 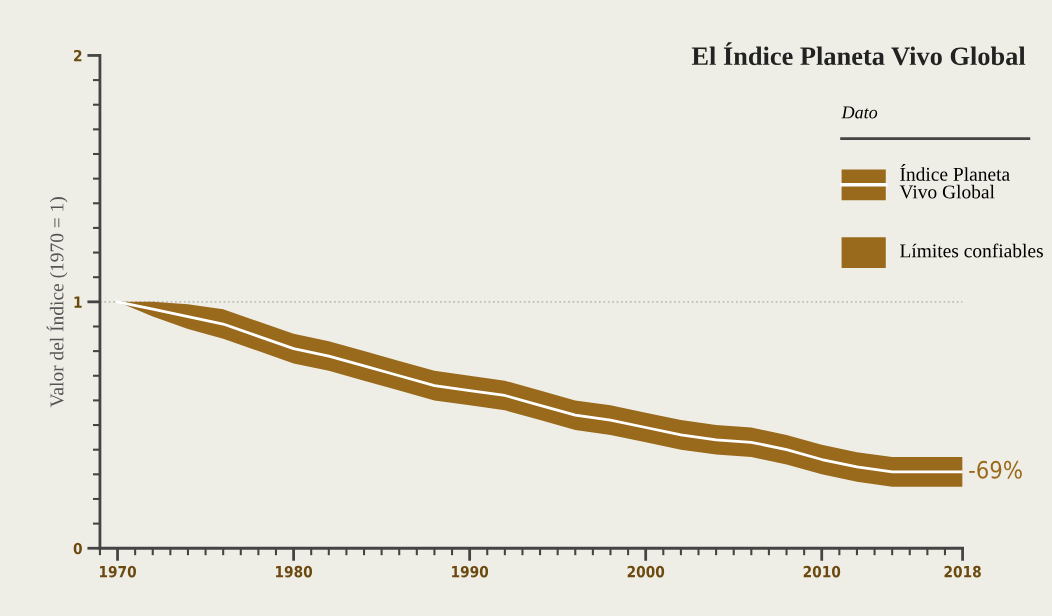 What do you see at coordinates (294, 571) in the screenshot?
I see `x-tick-label: 1980` at bounding box center [294, 571].